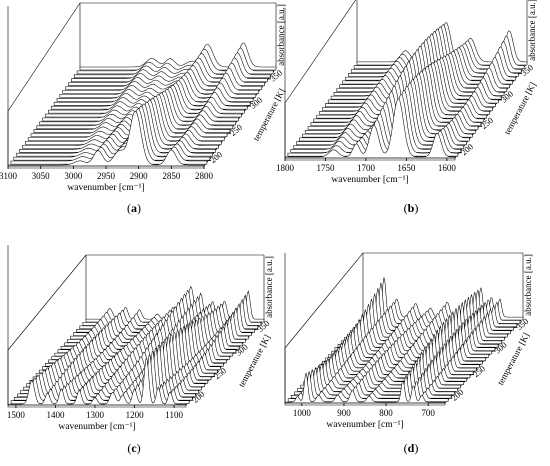 This screenshot has width=550, height=466. Describe the element at coordinates (73, 176) in the screenshot. I see `x-tick-label: 3000` at that location.